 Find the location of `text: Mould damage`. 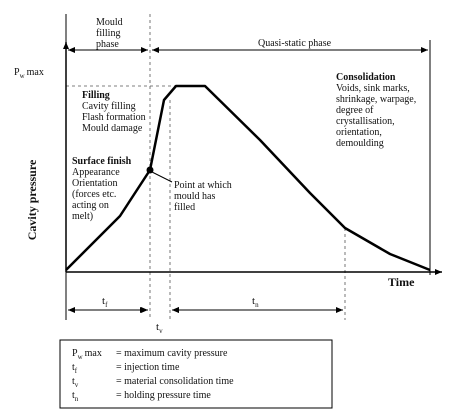

text: Mould damage is located at coordinates (112, 128).